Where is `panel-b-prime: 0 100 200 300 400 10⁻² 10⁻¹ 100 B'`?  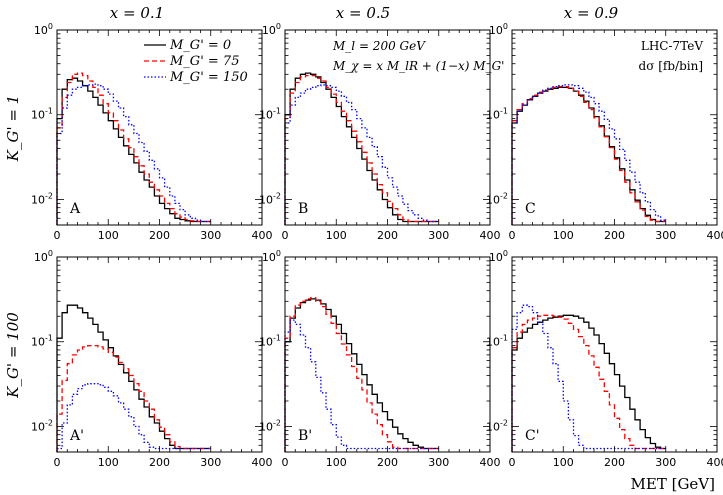
panel-b-prime: 0 100 200 300 400 10⁻² 10⁻¹ 100 B' is located at coordinates (379, 359).